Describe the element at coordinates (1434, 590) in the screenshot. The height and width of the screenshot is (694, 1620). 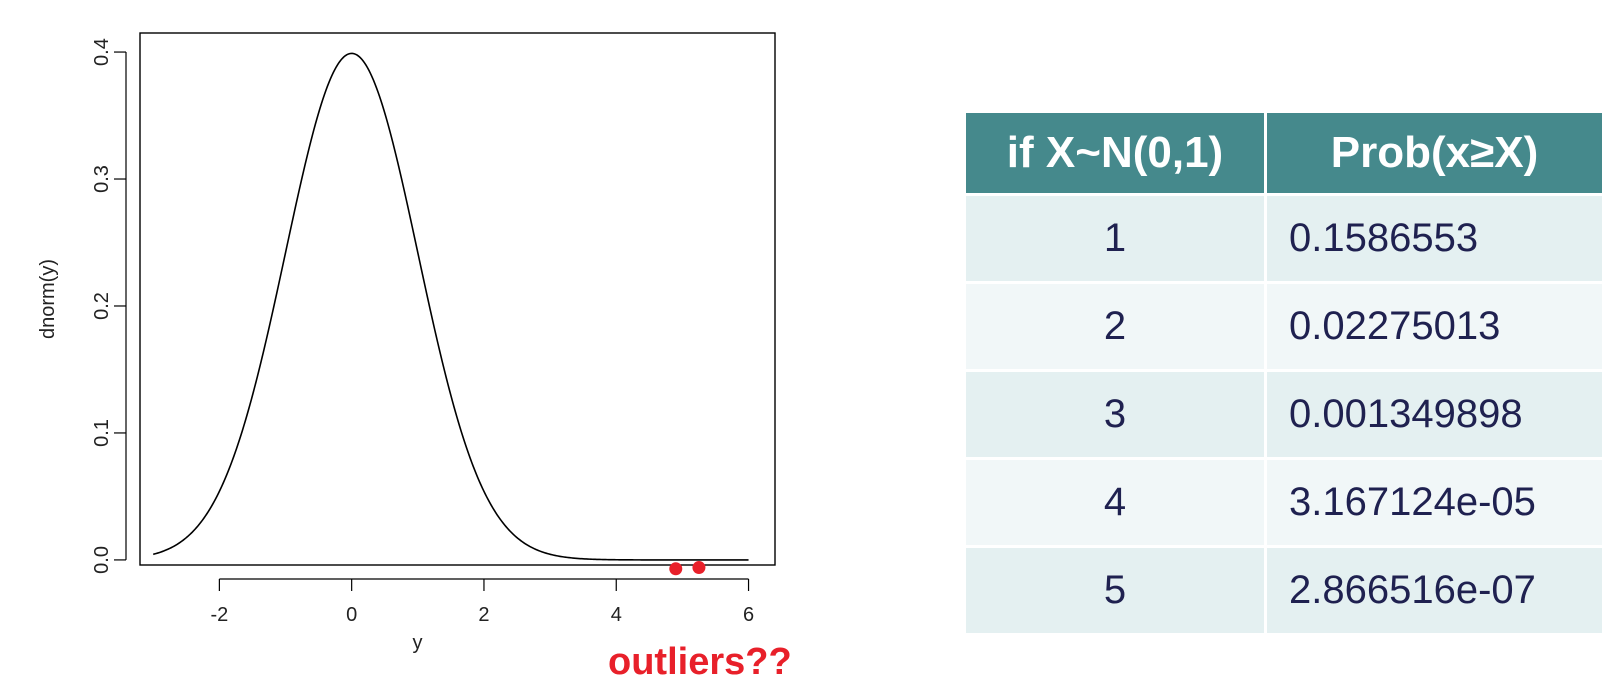
I see `probability-cell: 2.866516e-07` at that location.